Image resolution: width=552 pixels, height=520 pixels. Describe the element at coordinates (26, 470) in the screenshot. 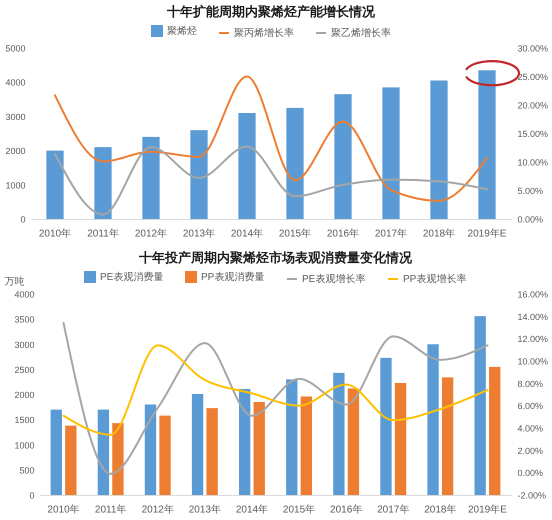

I see `y-tick-label: 500` at that location.